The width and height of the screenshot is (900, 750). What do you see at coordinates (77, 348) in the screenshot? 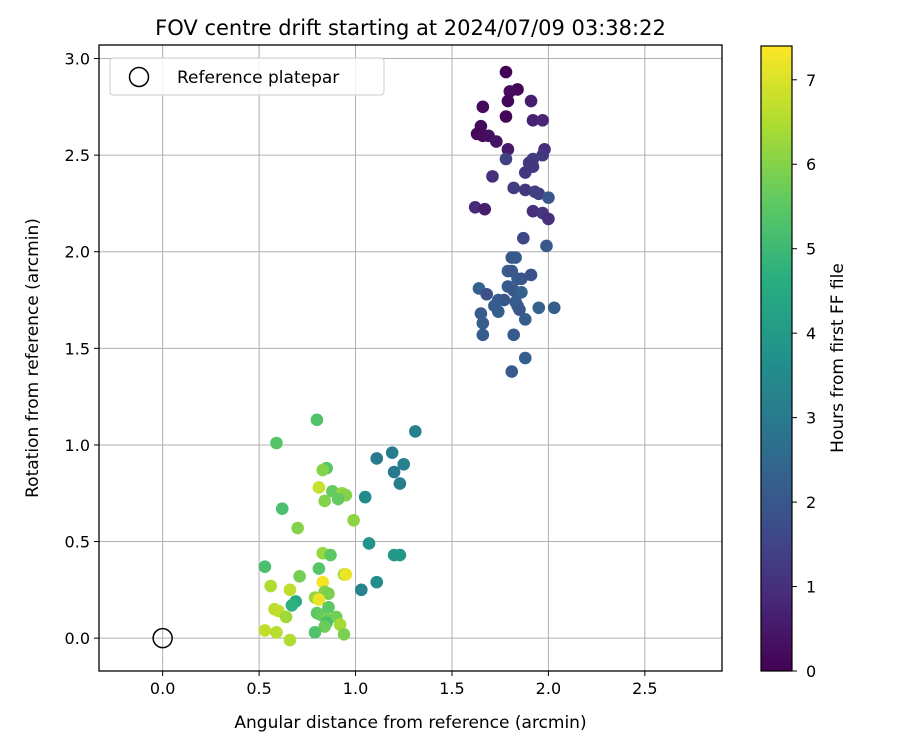
I see `y-tick-label: 1.5` at bounding box center [77, 348].